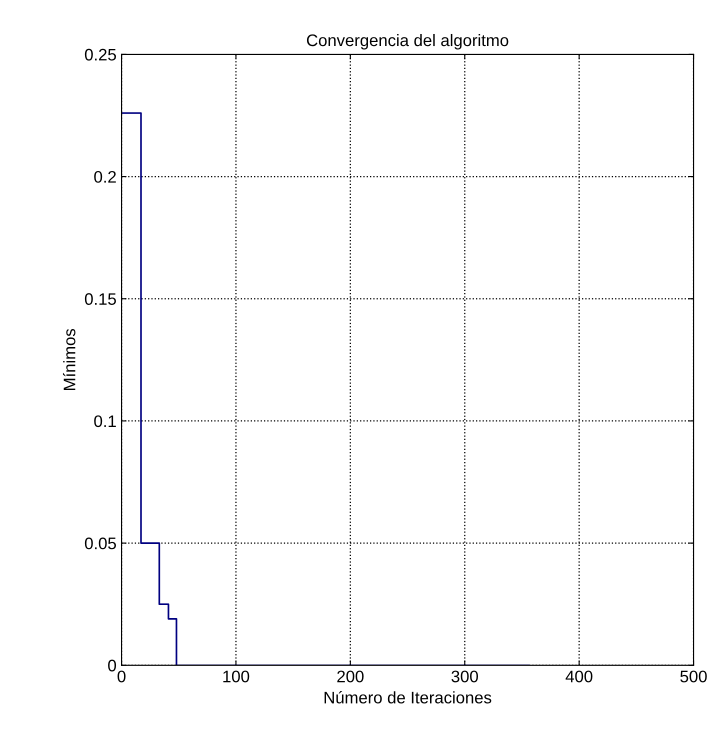 The image size is (715, 745). I want to click on x-axis-title: Número de Iteraciones, so click(408, 697).